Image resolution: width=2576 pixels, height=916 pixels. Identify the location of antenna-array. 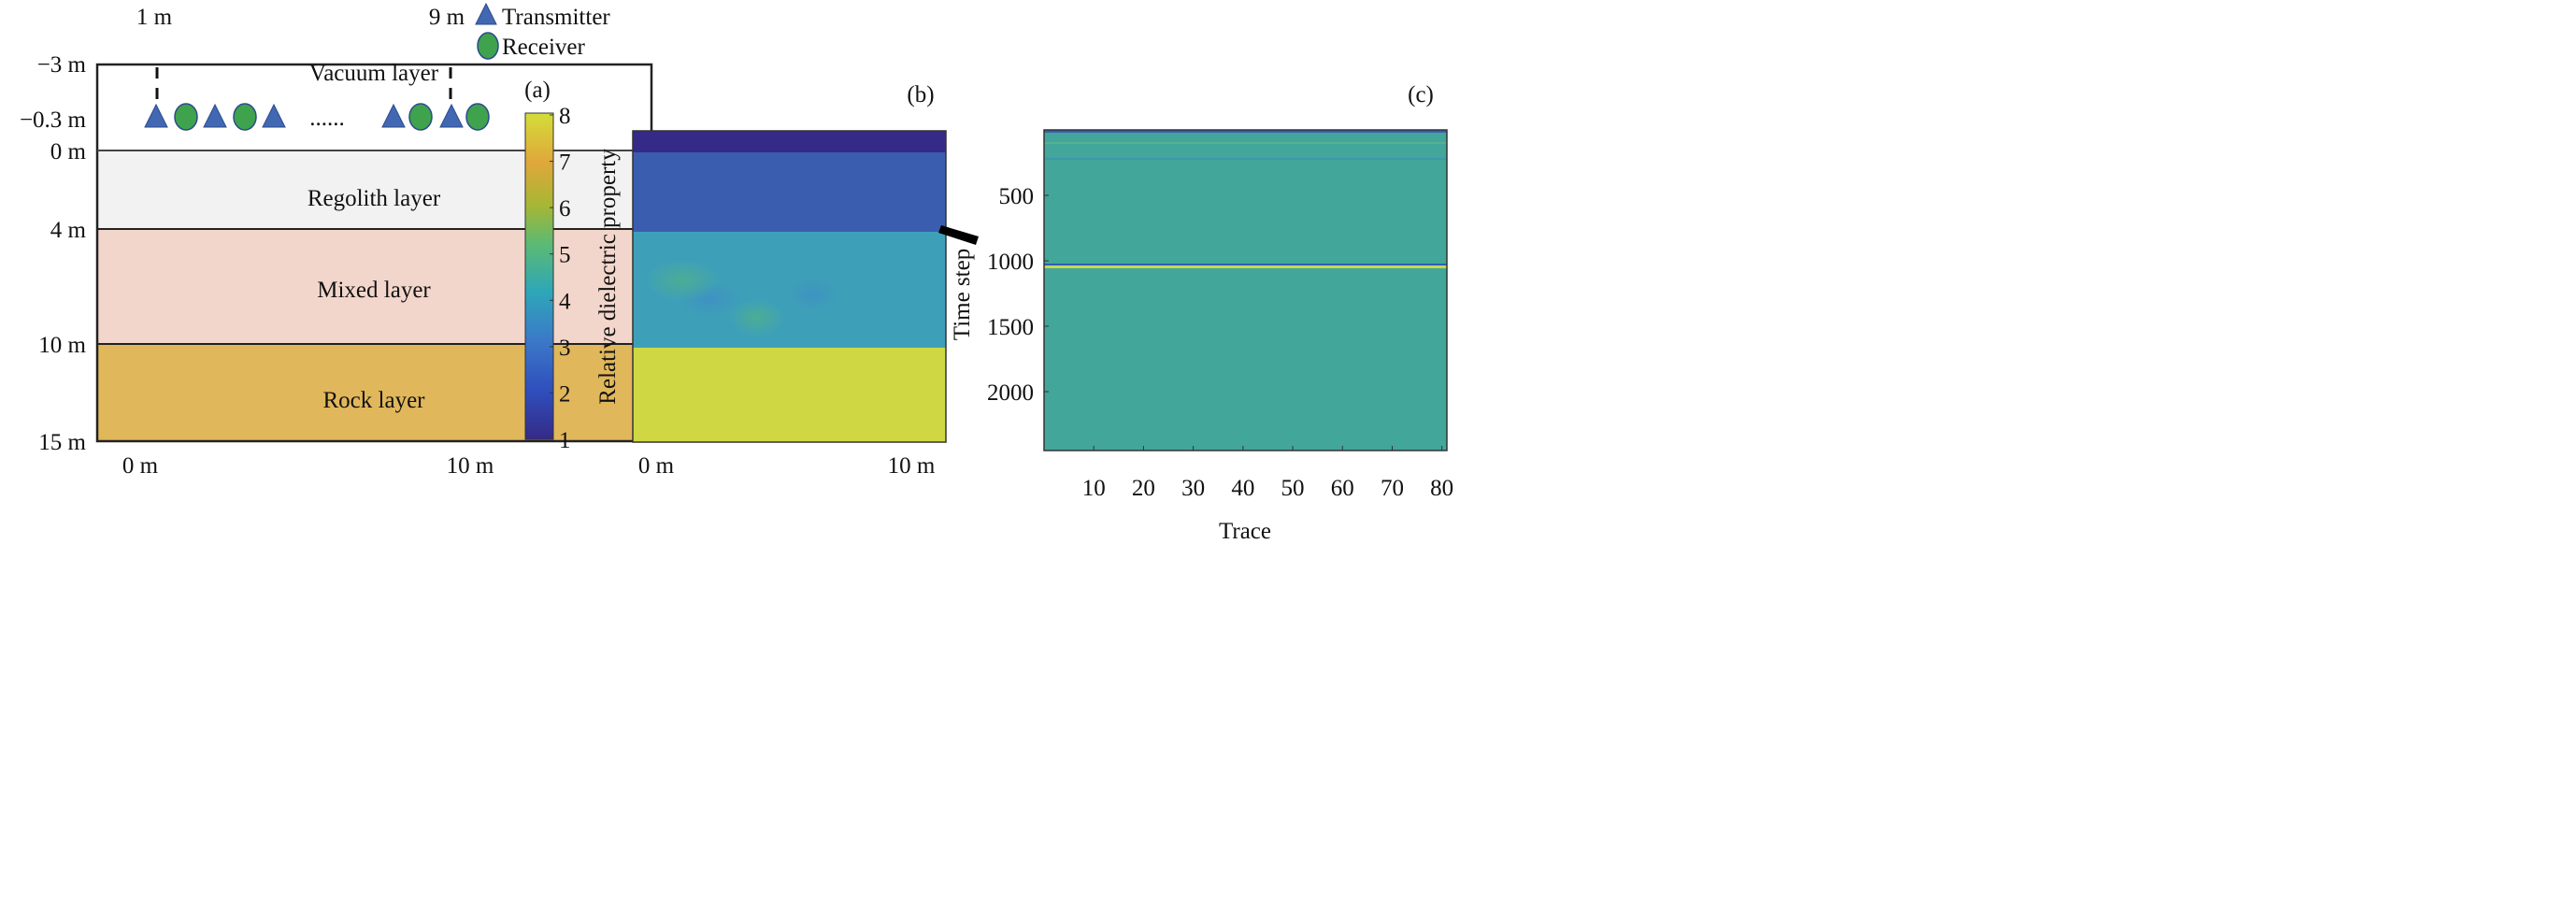
(317, 117).